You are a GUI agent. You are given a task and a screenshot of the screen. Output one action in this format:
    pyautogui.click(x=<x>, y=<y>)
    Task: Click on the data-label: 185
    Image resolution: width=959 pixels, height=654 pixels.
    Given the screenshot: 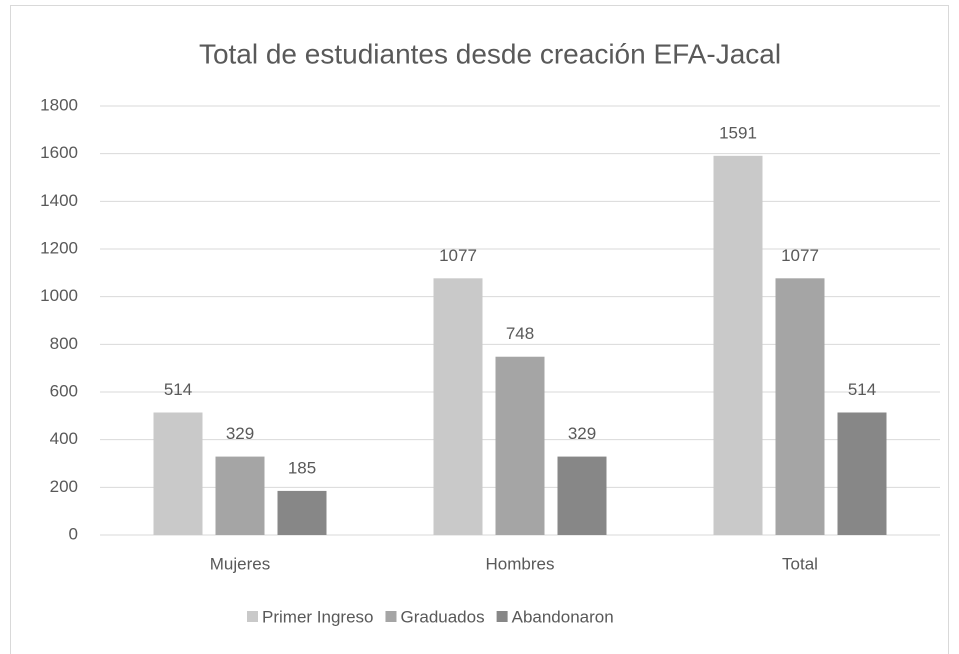 What is the action you would take?
    pyautogui.click(x=302, y=467)
    